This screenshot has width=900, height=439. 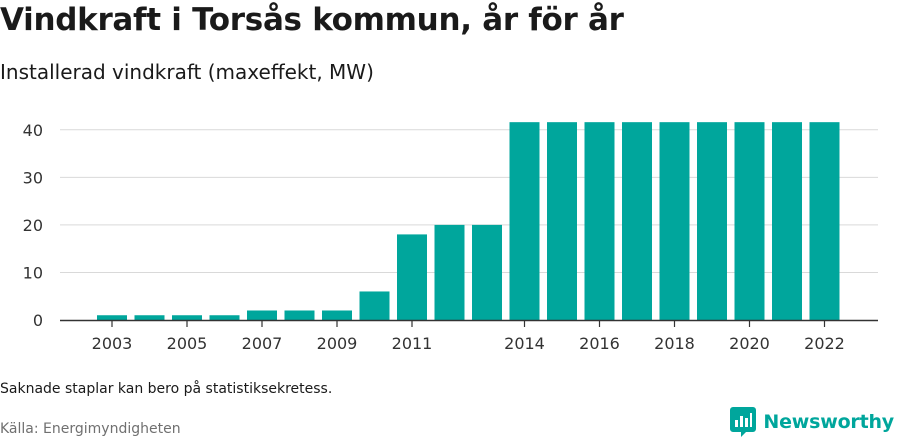 I want to click on bar-2004, so click(x=149, y=317).